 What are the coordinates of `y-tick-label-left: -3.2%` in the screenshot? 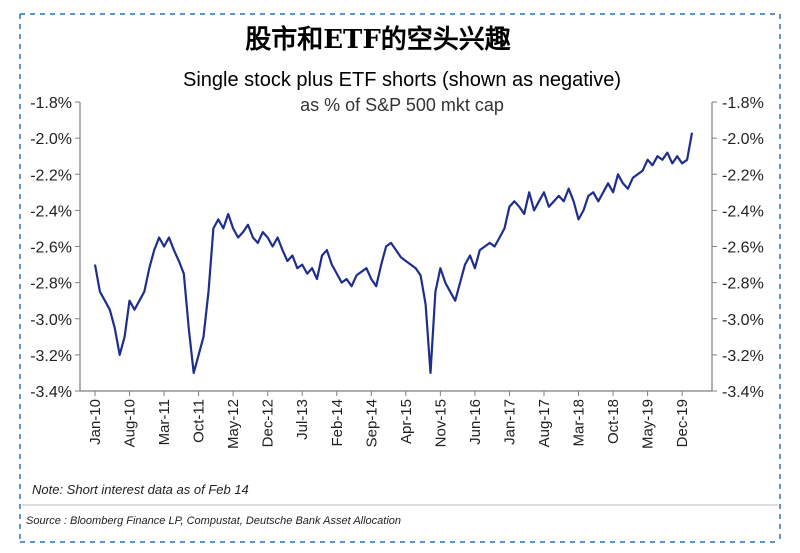 It's located at (51, 356).